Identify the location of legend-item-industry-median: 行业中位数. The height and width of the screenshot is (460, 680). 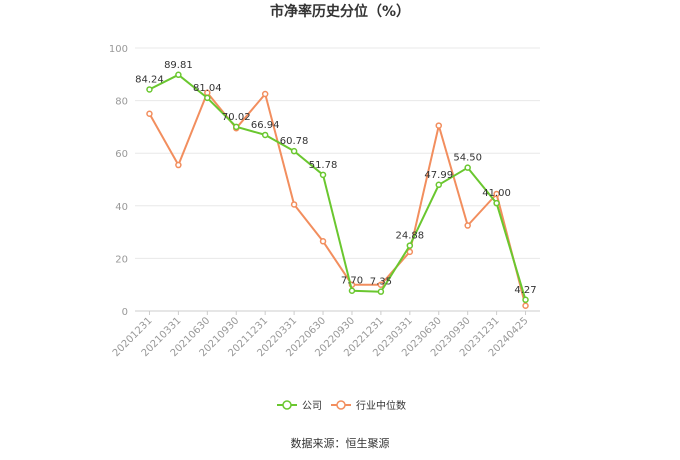
(368, 405).